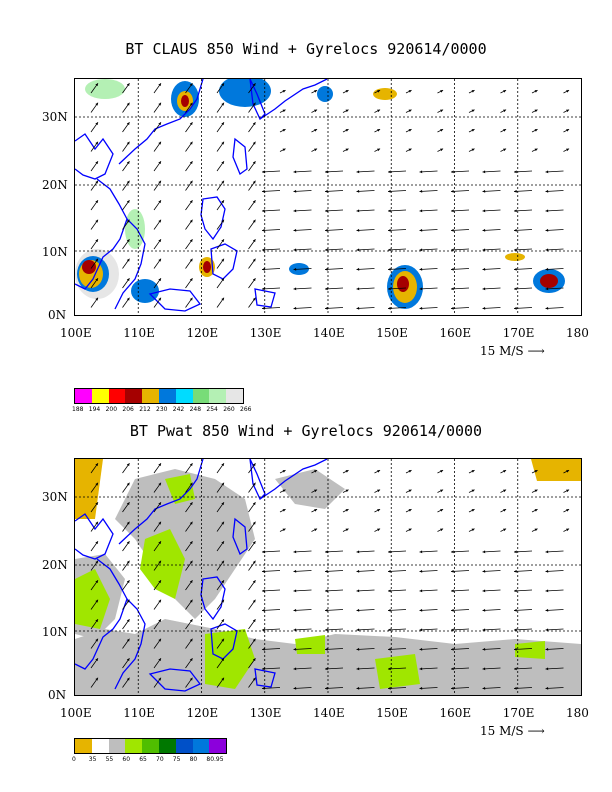 The image size is (612, 792). What do you see at coordinates (139, 713) in the screenshot?
I see `panel2-lon-label: 110E` at bounding box center [139, 713].